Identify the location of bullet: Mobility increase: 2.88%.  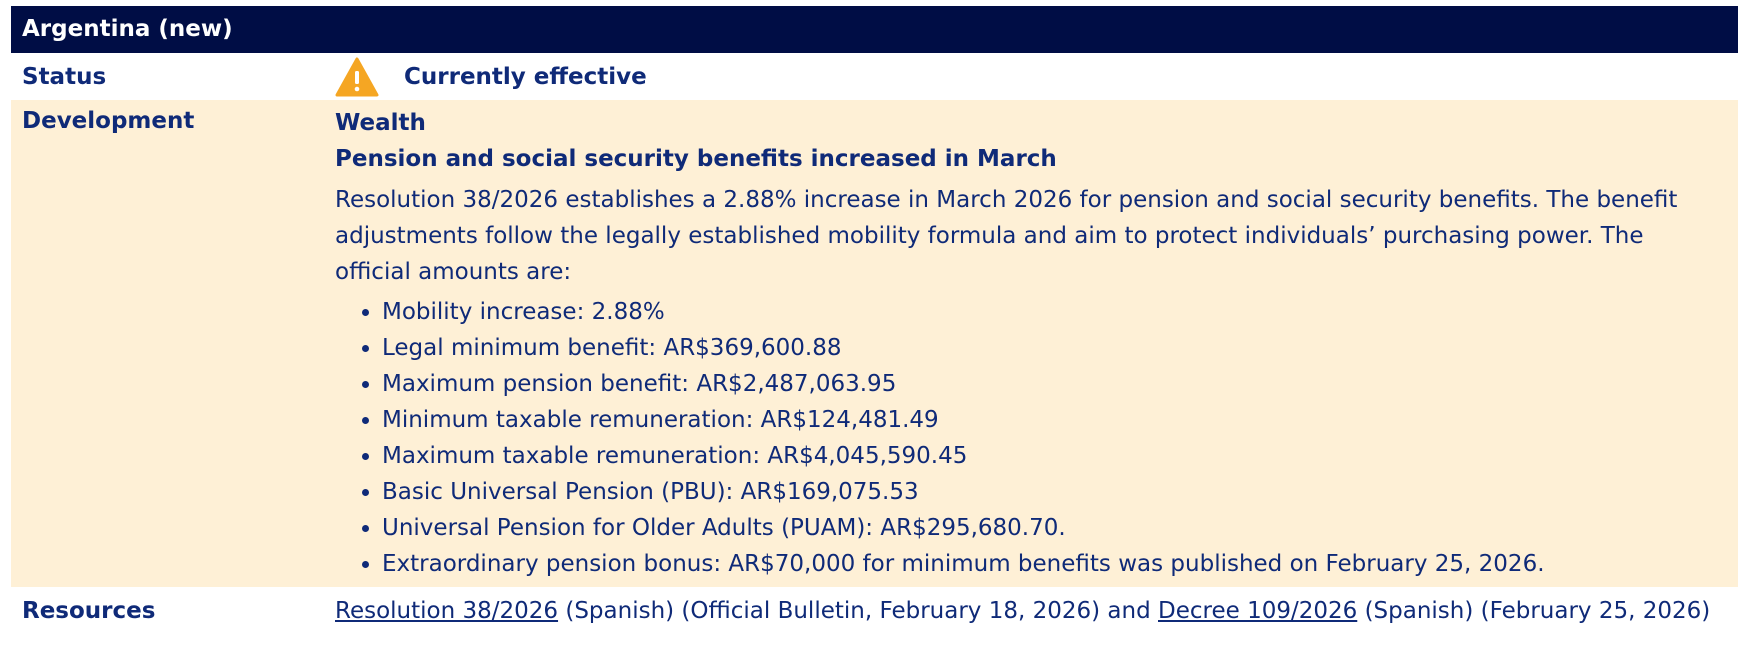
(1050, 312).